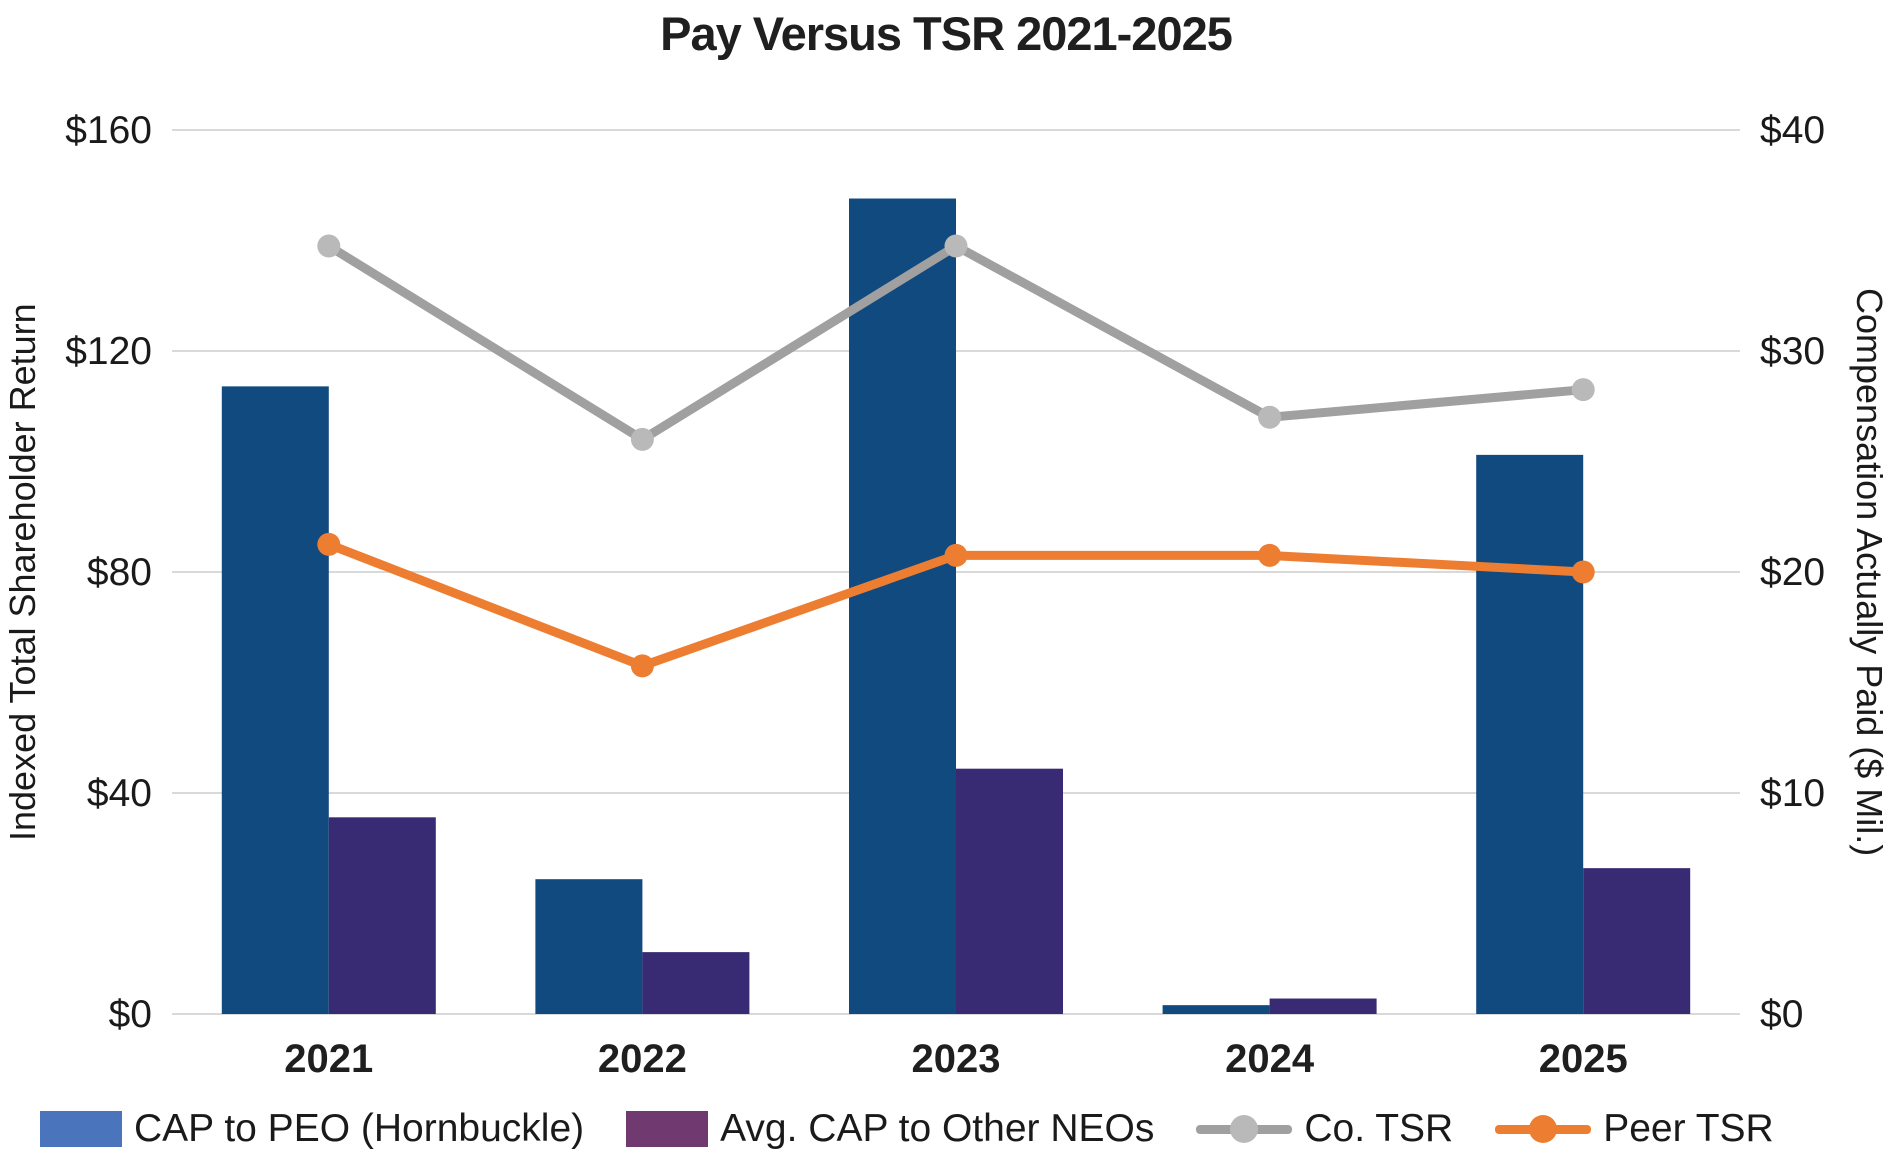 The image size is (1892, 1168). What do you see at coordinates (1379, 1128) in the screenshot?
I see `legend-label-co-tsr: Co. TSR` at bounding box center [1379, 1128].